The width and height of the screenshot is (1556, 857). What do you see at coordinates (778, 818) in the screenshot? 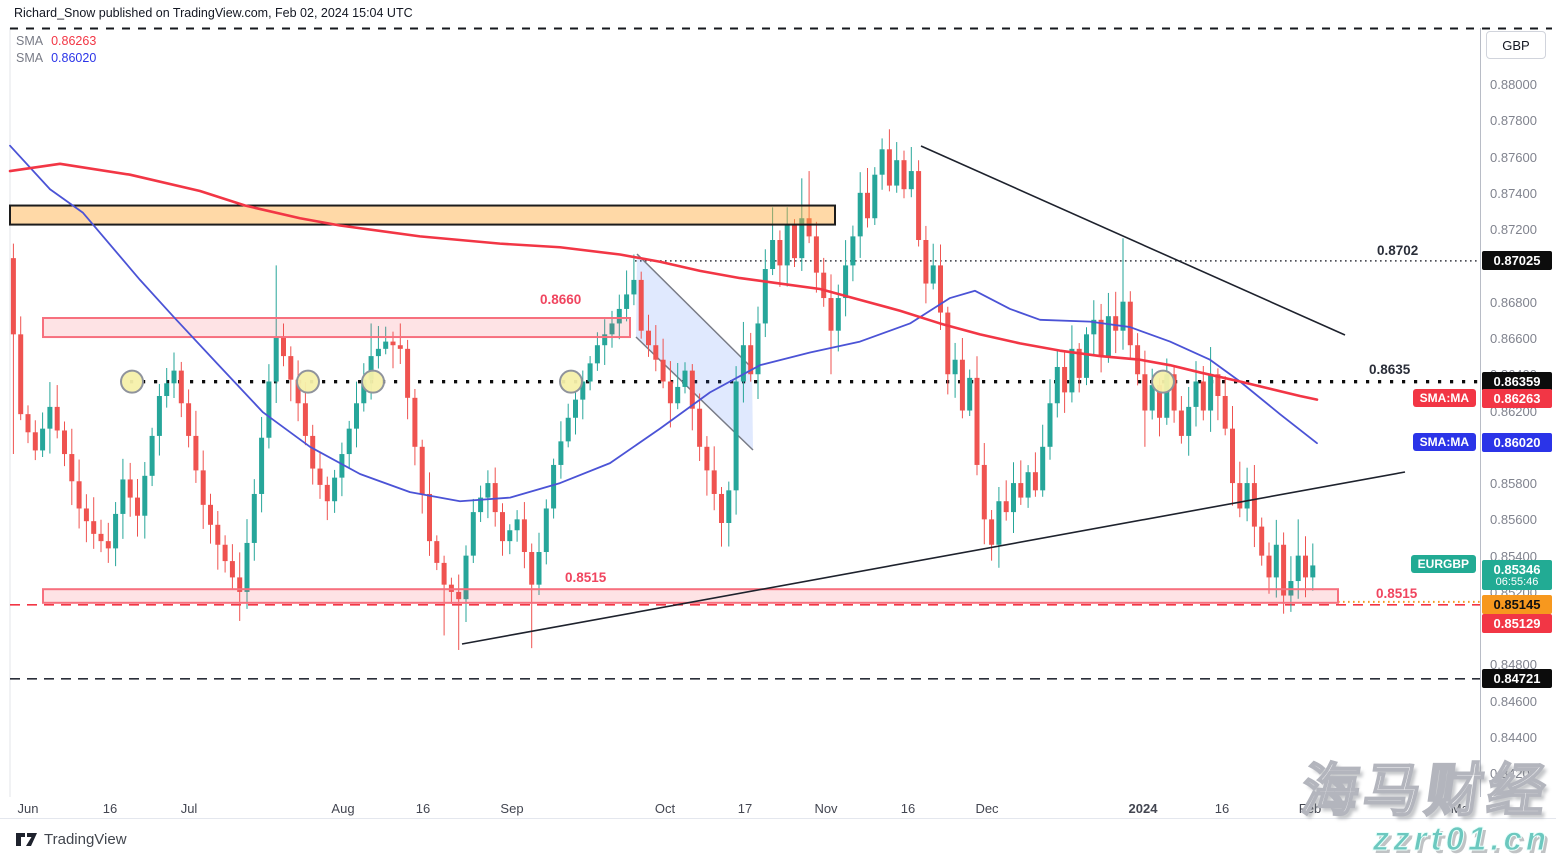
I see `time-axis-bottom-line` at bounding box center [778, 818].